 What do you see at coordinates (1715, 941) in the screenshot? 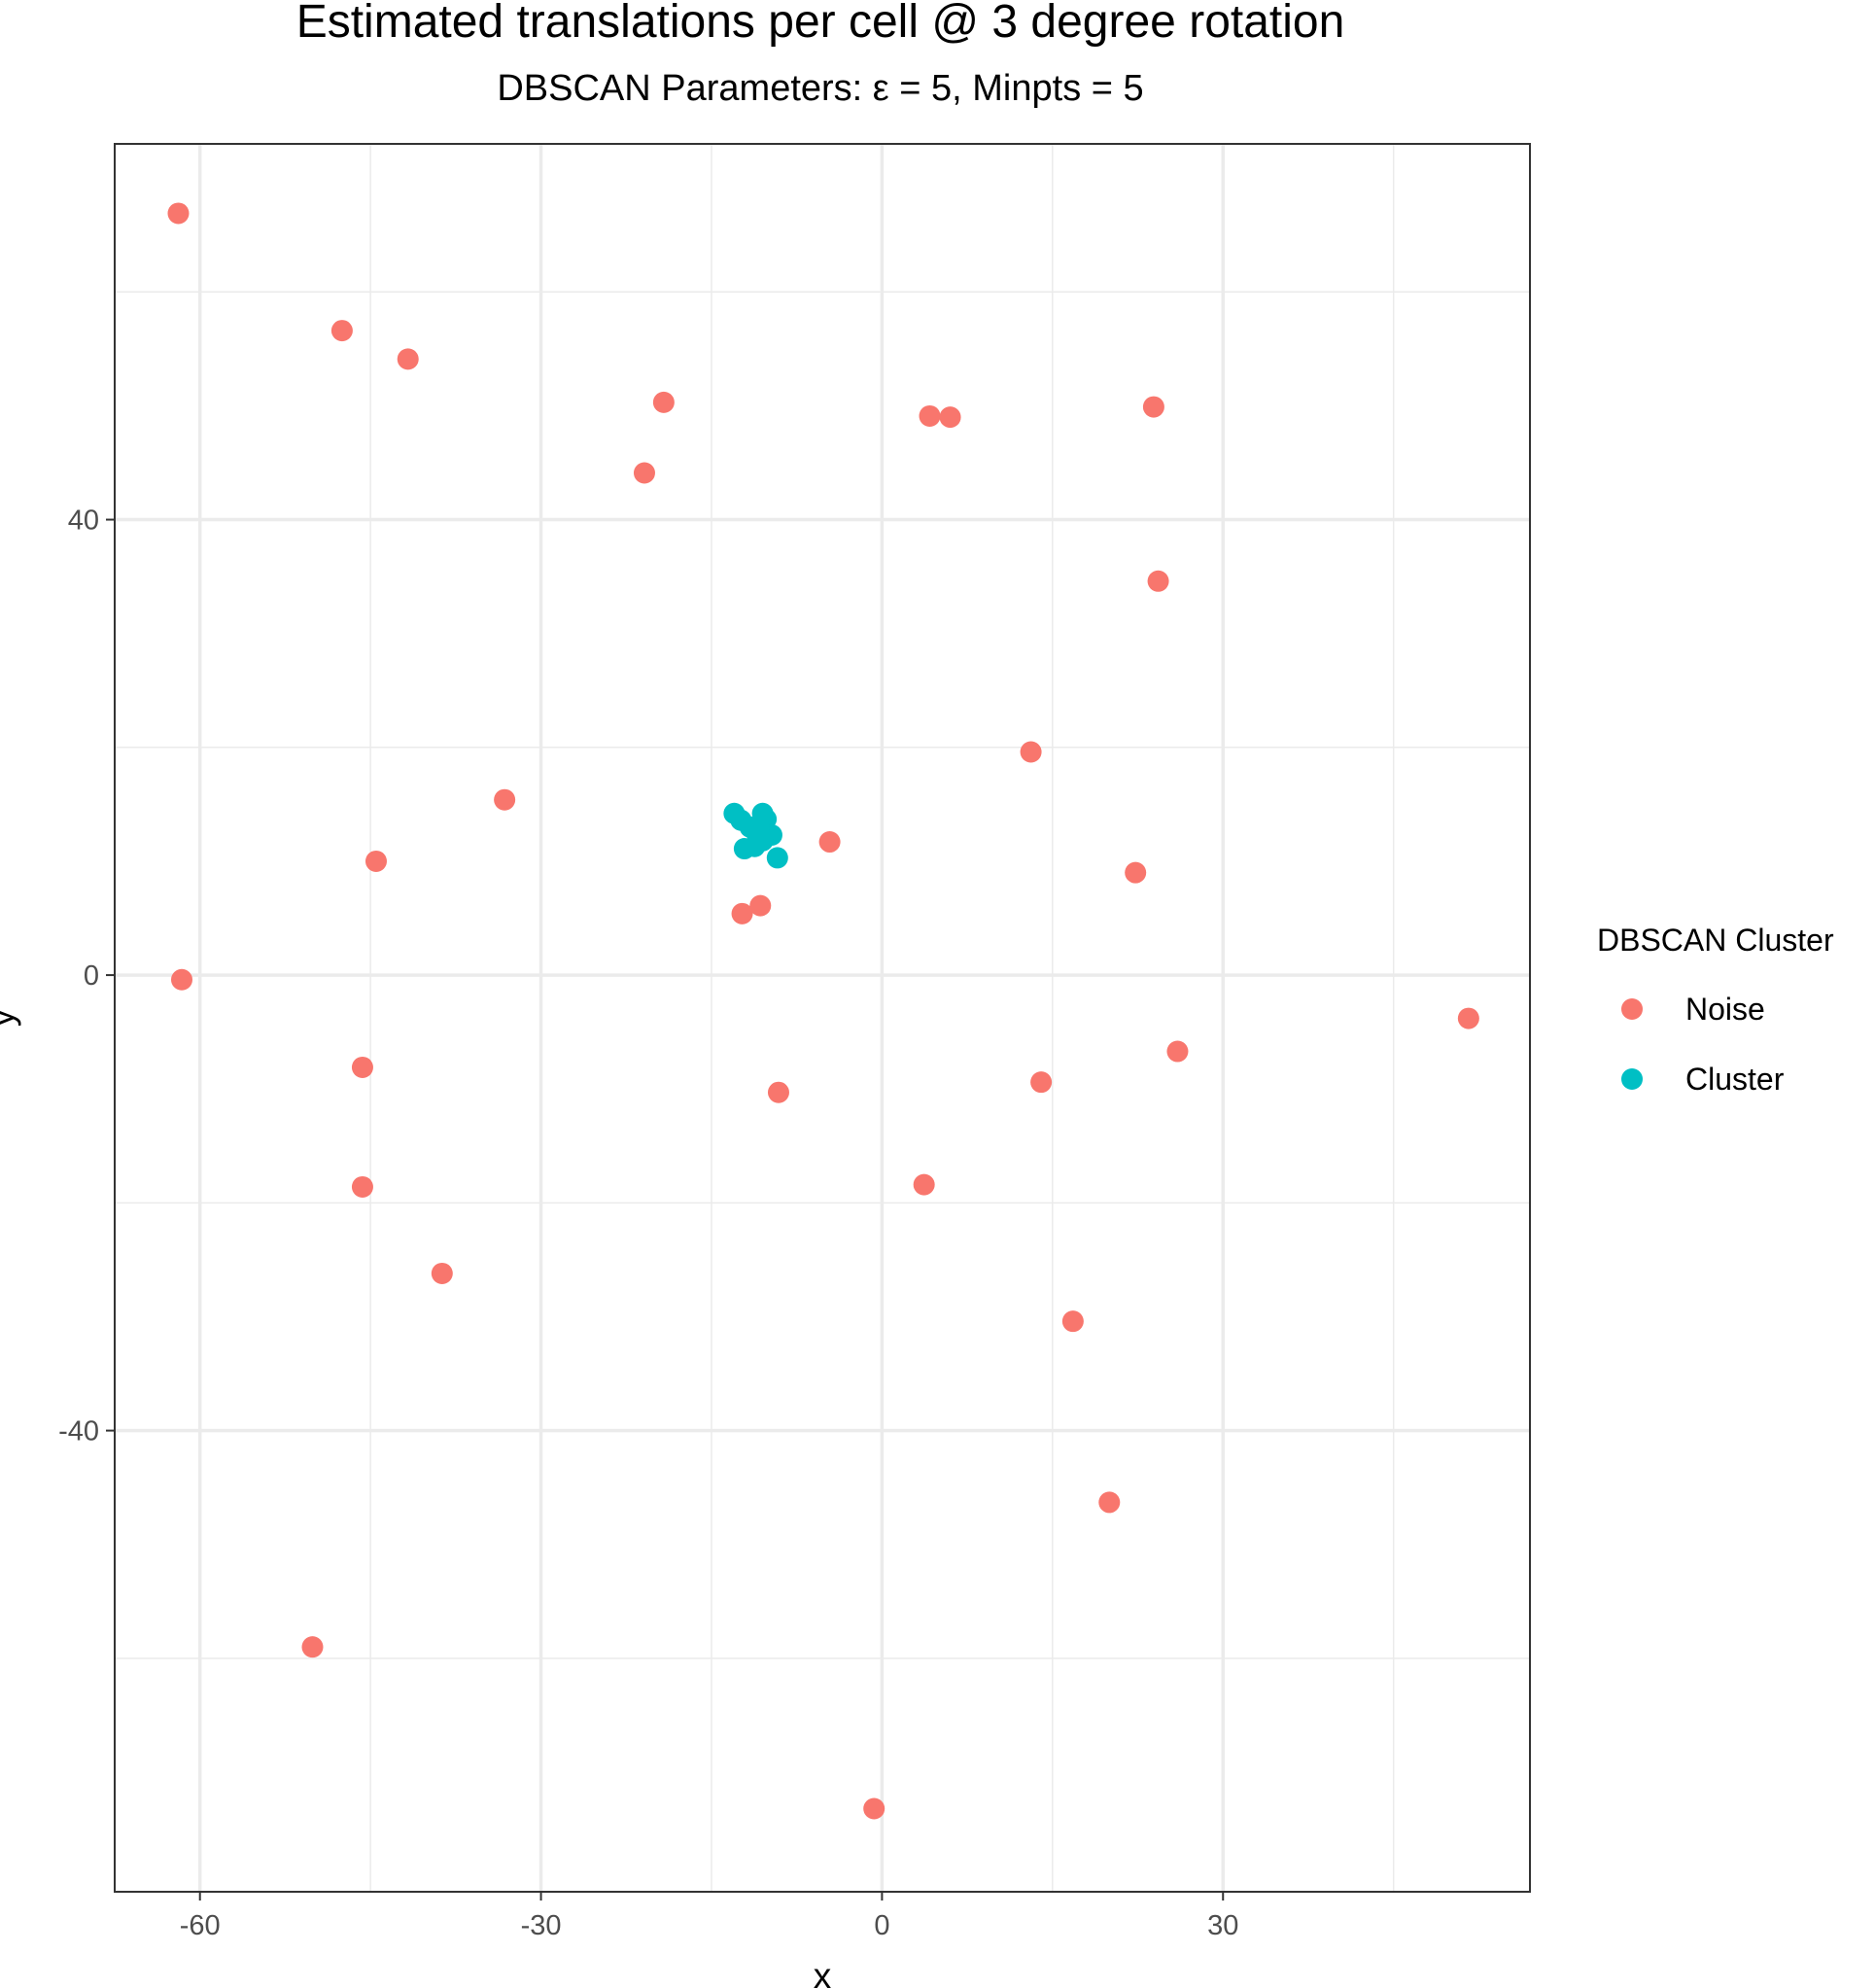
I see `legend-title: DBSCAN Cluster` at bounding box center [1715, 941].